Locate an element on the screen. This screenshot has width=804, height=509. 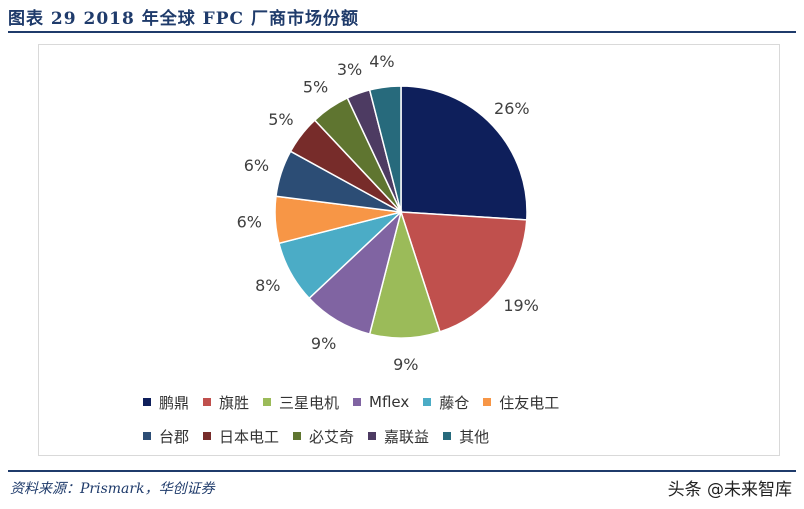
legend-row: 鹏鼎 旗胜 三星电机 Mflex 藤仓 住友电工 is located at coordinates (423, 402).